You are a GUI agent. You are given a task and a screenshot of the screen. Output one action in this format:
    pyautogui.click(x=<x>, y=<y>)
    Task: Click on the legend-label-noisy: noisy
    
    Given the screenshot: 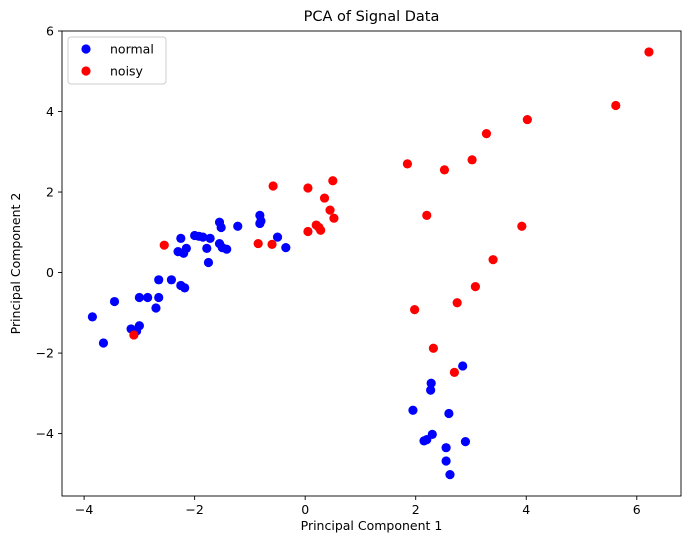 What is the action you would take?
    pyautogui.click(x=127, y=71)
    